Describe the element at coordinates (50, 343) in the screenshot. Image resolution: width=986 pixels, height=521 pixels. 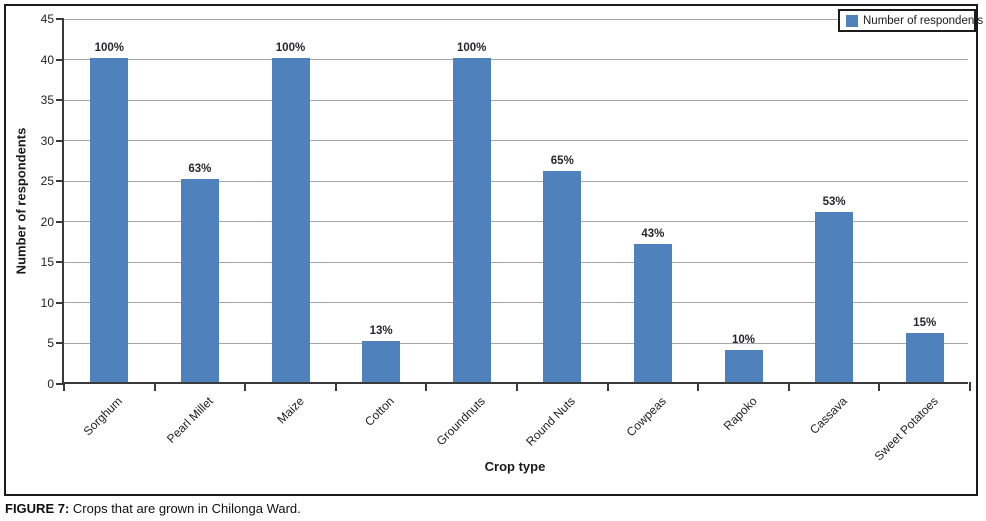
I see `y-tick-label: 5` at that location.